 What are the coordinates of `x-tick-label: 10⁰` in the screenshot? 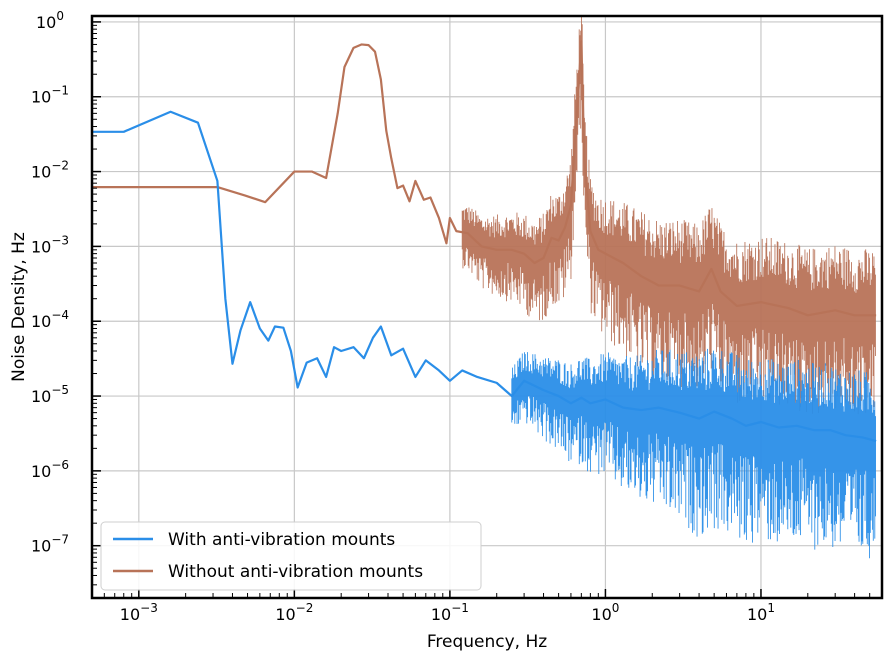 It's located at (605, 612).